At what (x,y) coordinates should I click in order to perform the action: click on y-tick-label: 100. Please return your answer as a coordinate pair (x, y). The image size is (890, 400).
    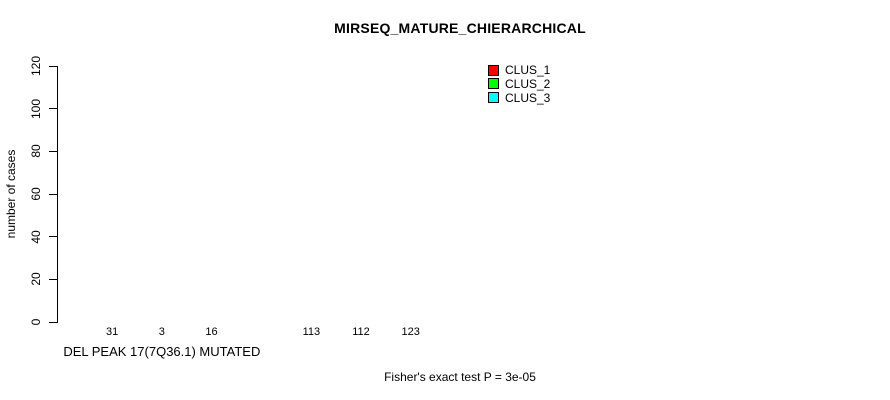
    Looking at the image, I should click on (36, 108).